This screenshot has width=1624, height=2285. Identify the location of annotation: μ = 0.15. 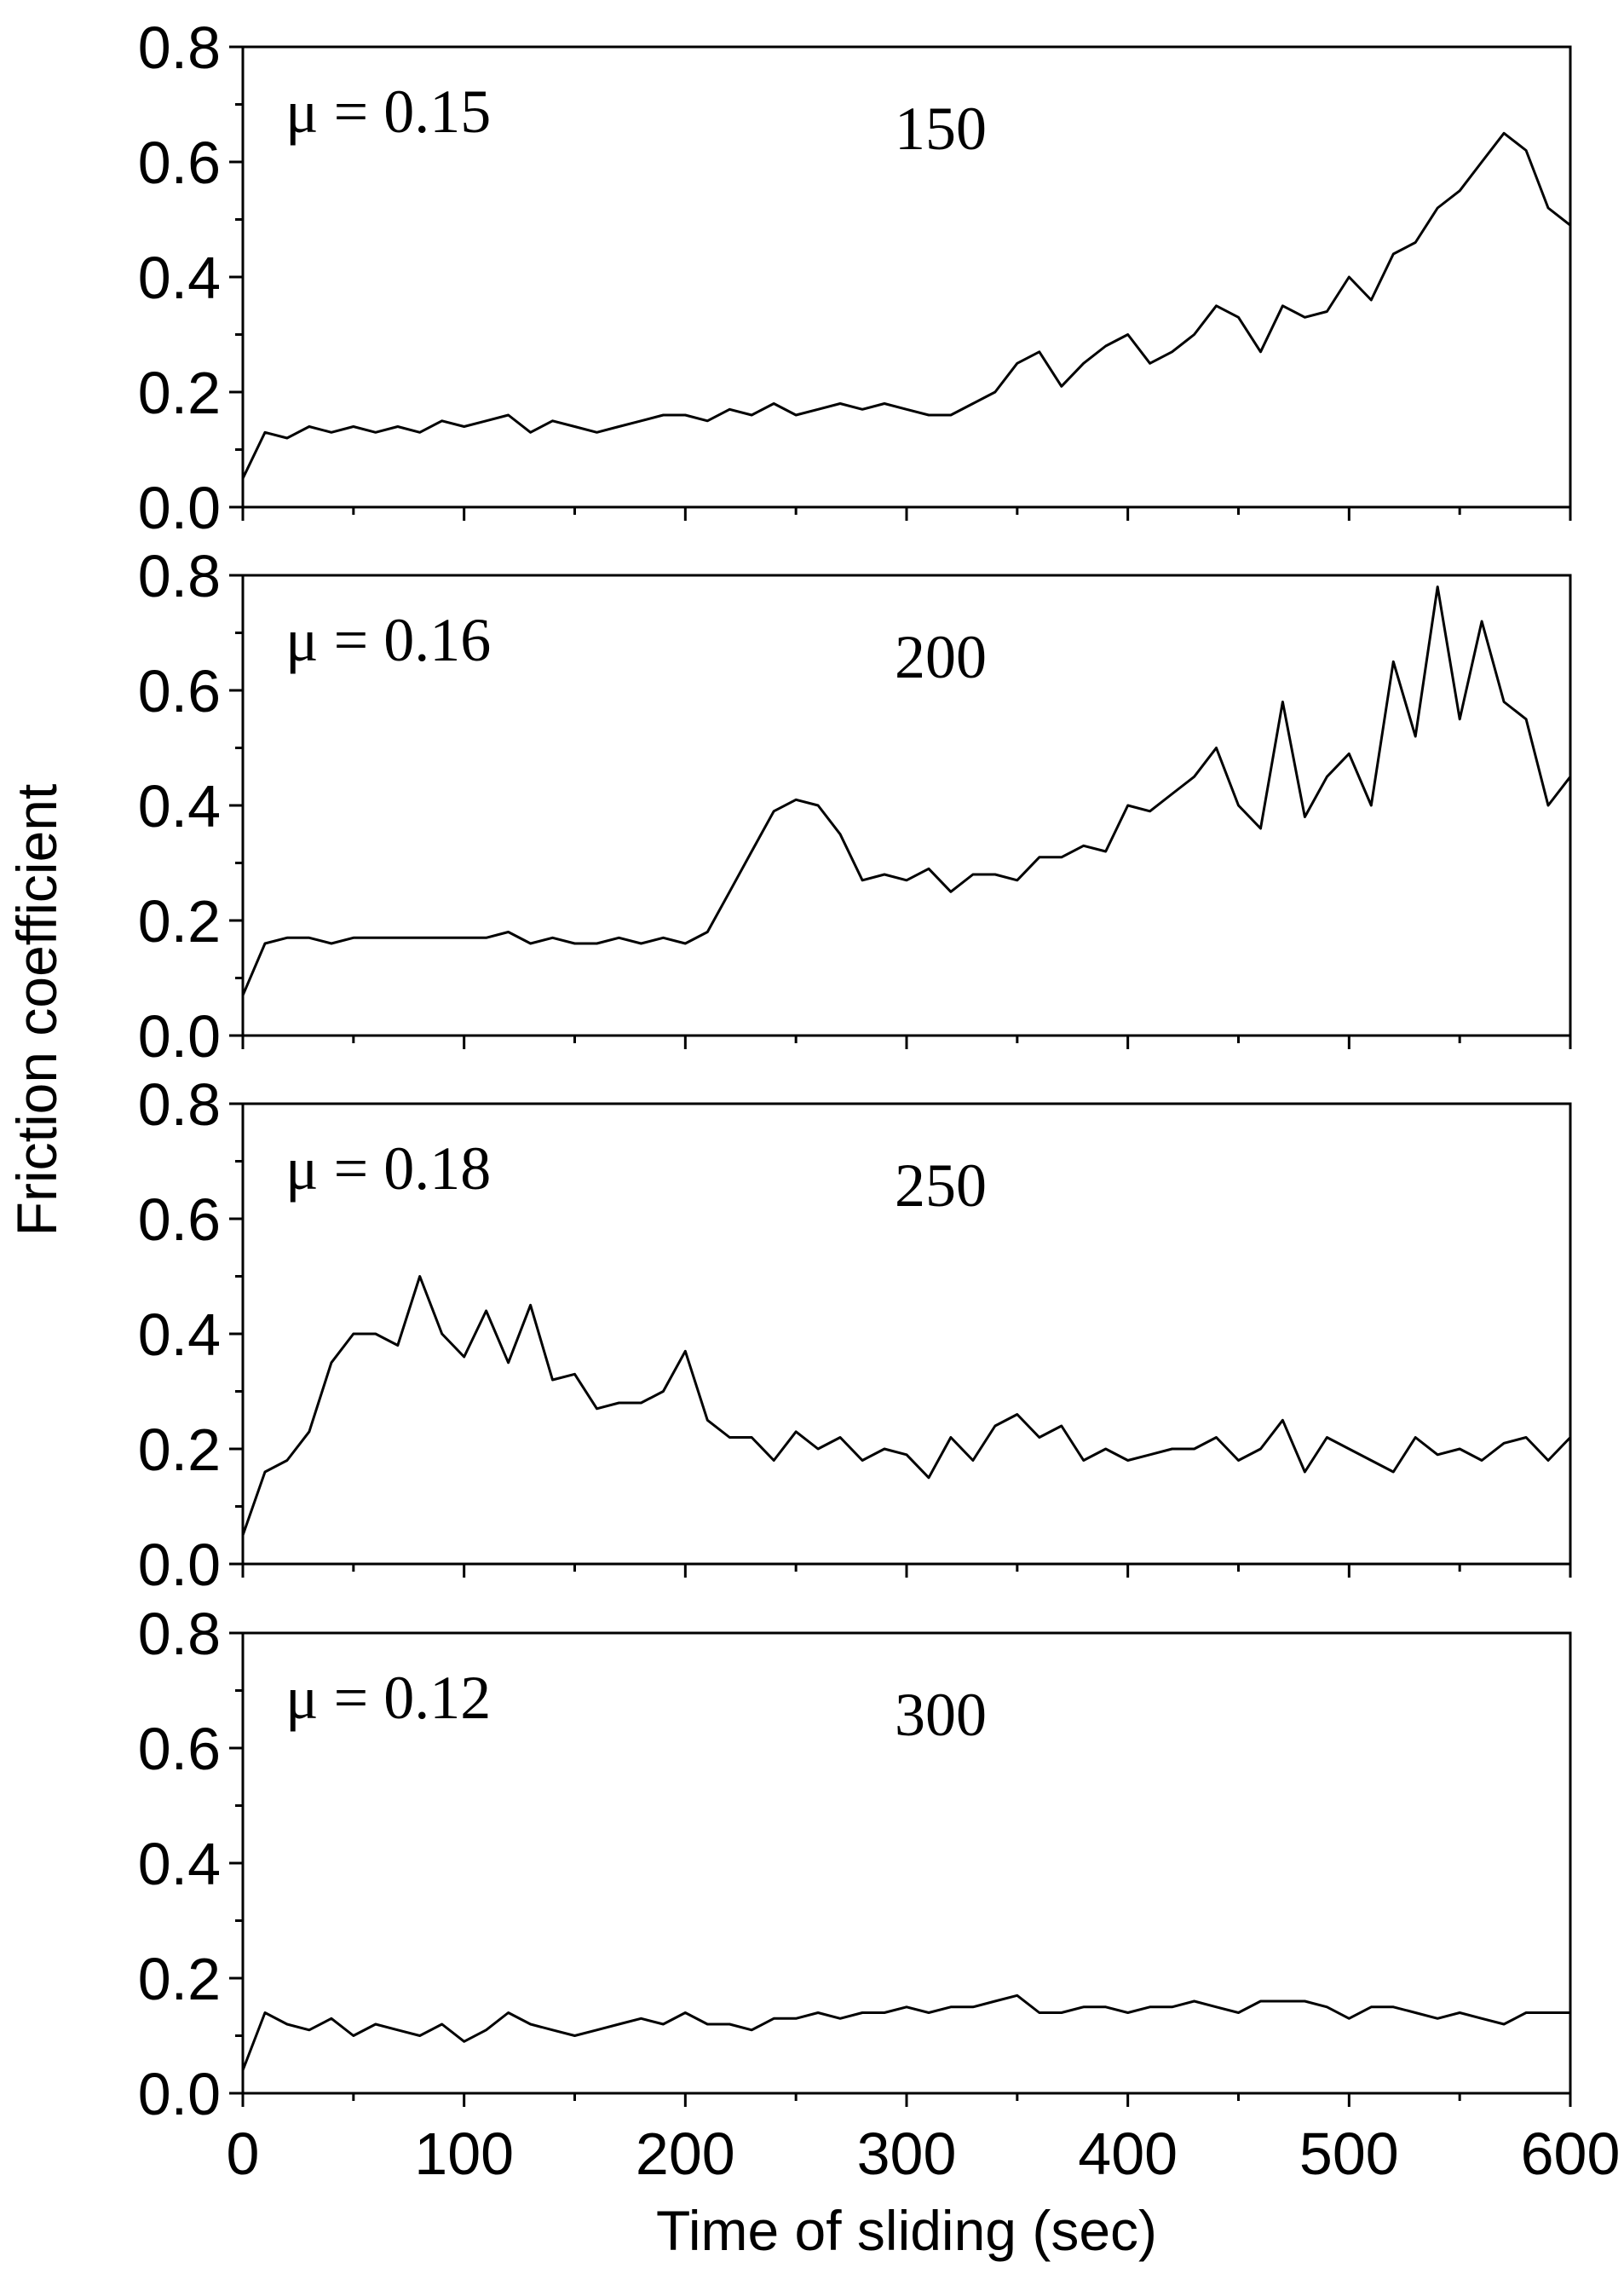
(388, 112).